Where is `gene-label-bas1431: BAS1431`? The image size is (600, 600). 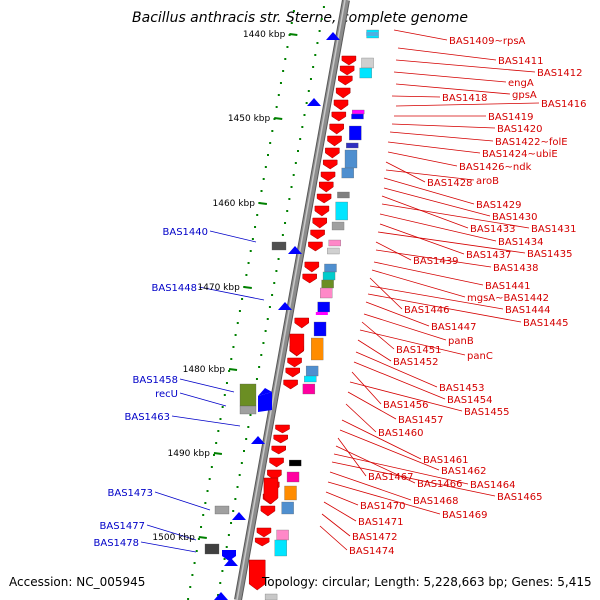 gene-label-bas1431: BAS1431 is located at coordinates (554, 229).